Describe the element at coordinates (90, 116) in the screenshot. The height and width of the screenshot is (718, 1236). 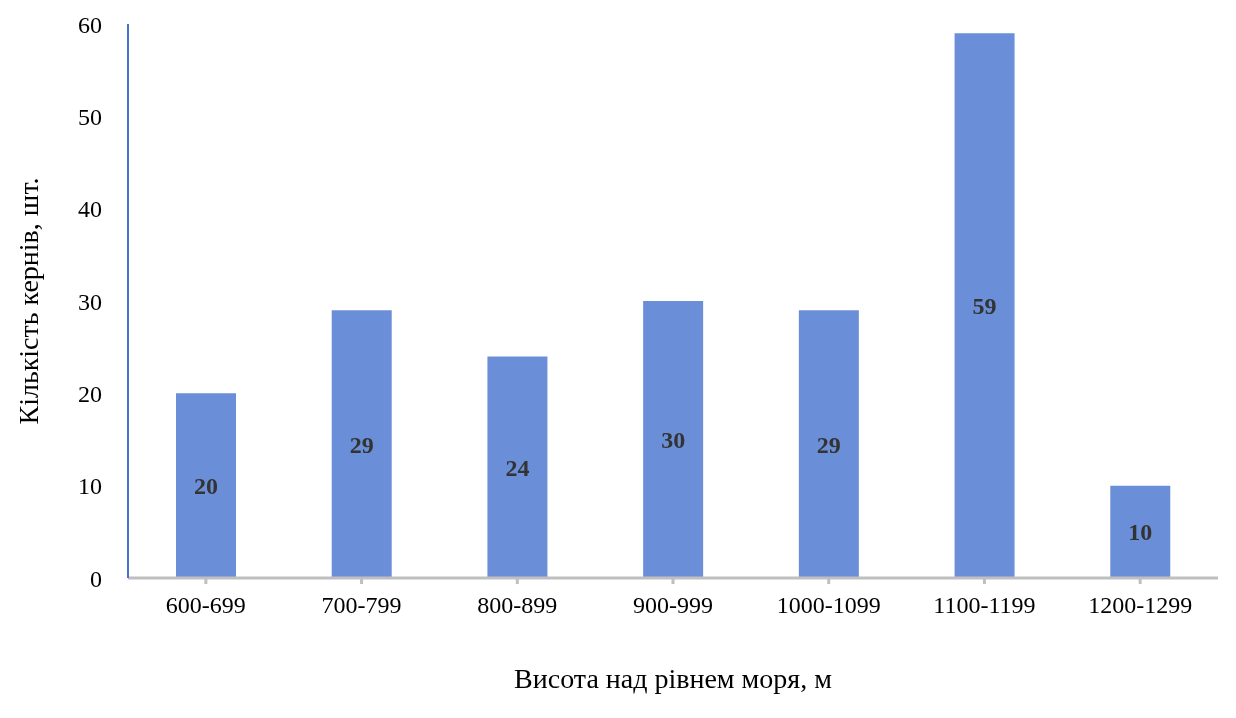
I see `y-tick-label: 50` at that location.